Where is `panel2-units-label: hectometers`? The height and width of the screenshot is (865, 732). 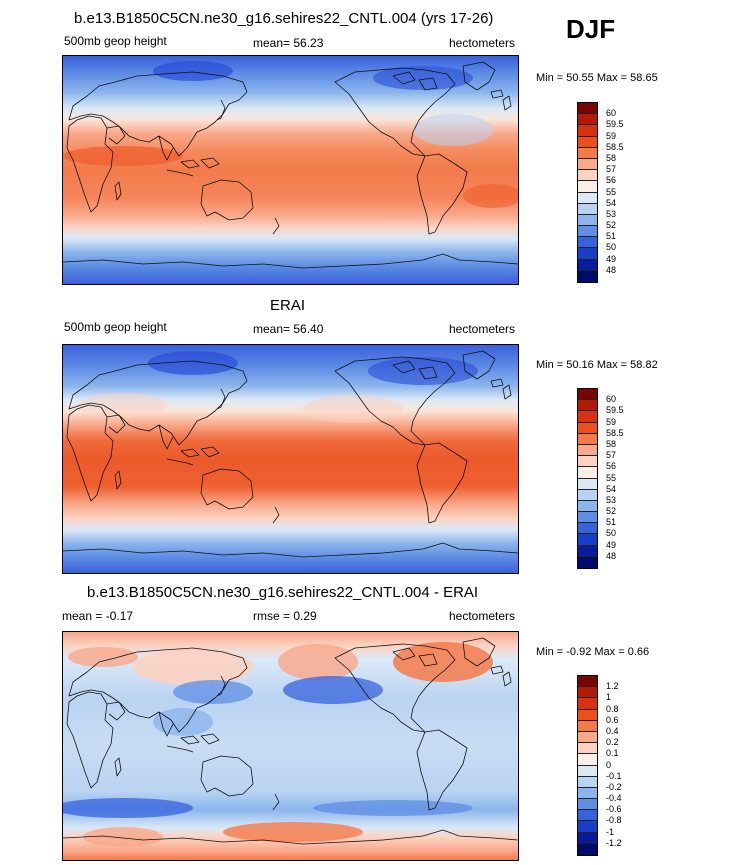 panel2-units-label: hectometers is located at coordinates (482, 329).